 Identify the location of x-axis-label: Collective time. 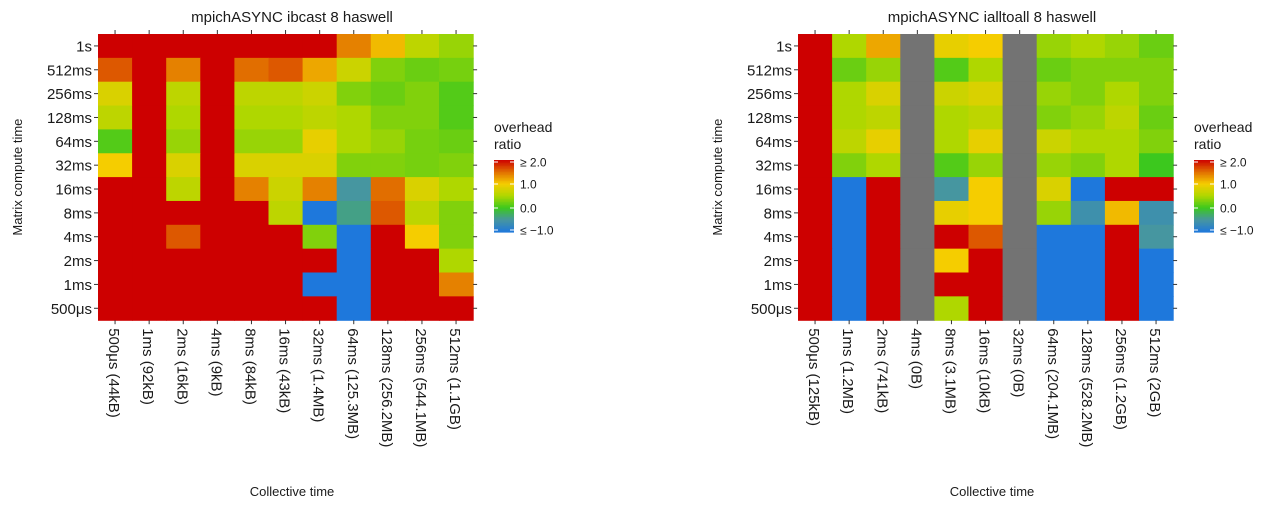
(992, 491).